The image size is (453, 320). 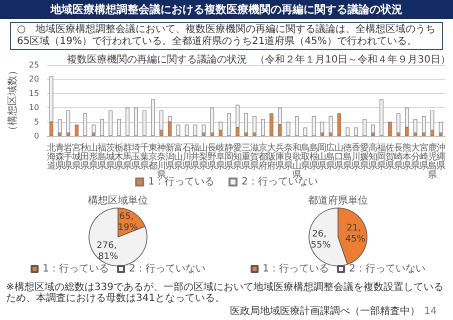 What do you see at coordinates (423, 157) in the screenshot?
I see `x-tick-label: 宮崎県` at bounding box center [423, 157].